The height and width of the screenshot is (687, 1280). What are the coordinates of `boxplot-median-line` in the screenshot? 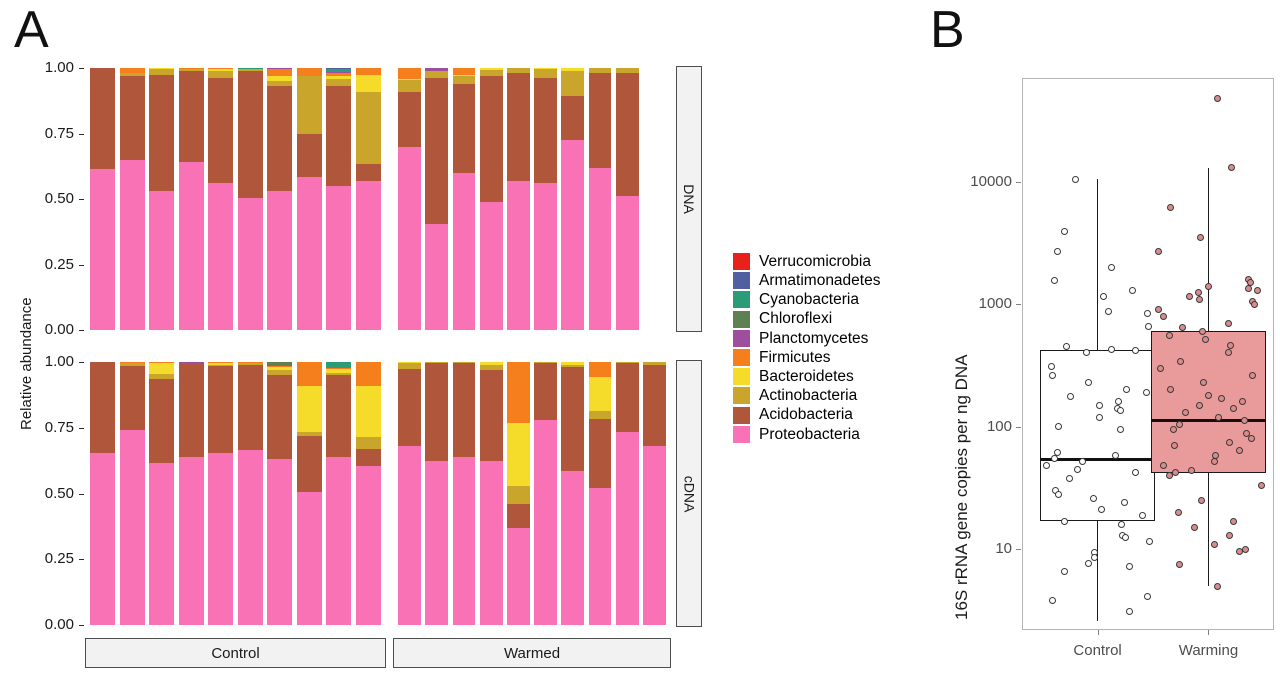 It's located at (1208, 420).